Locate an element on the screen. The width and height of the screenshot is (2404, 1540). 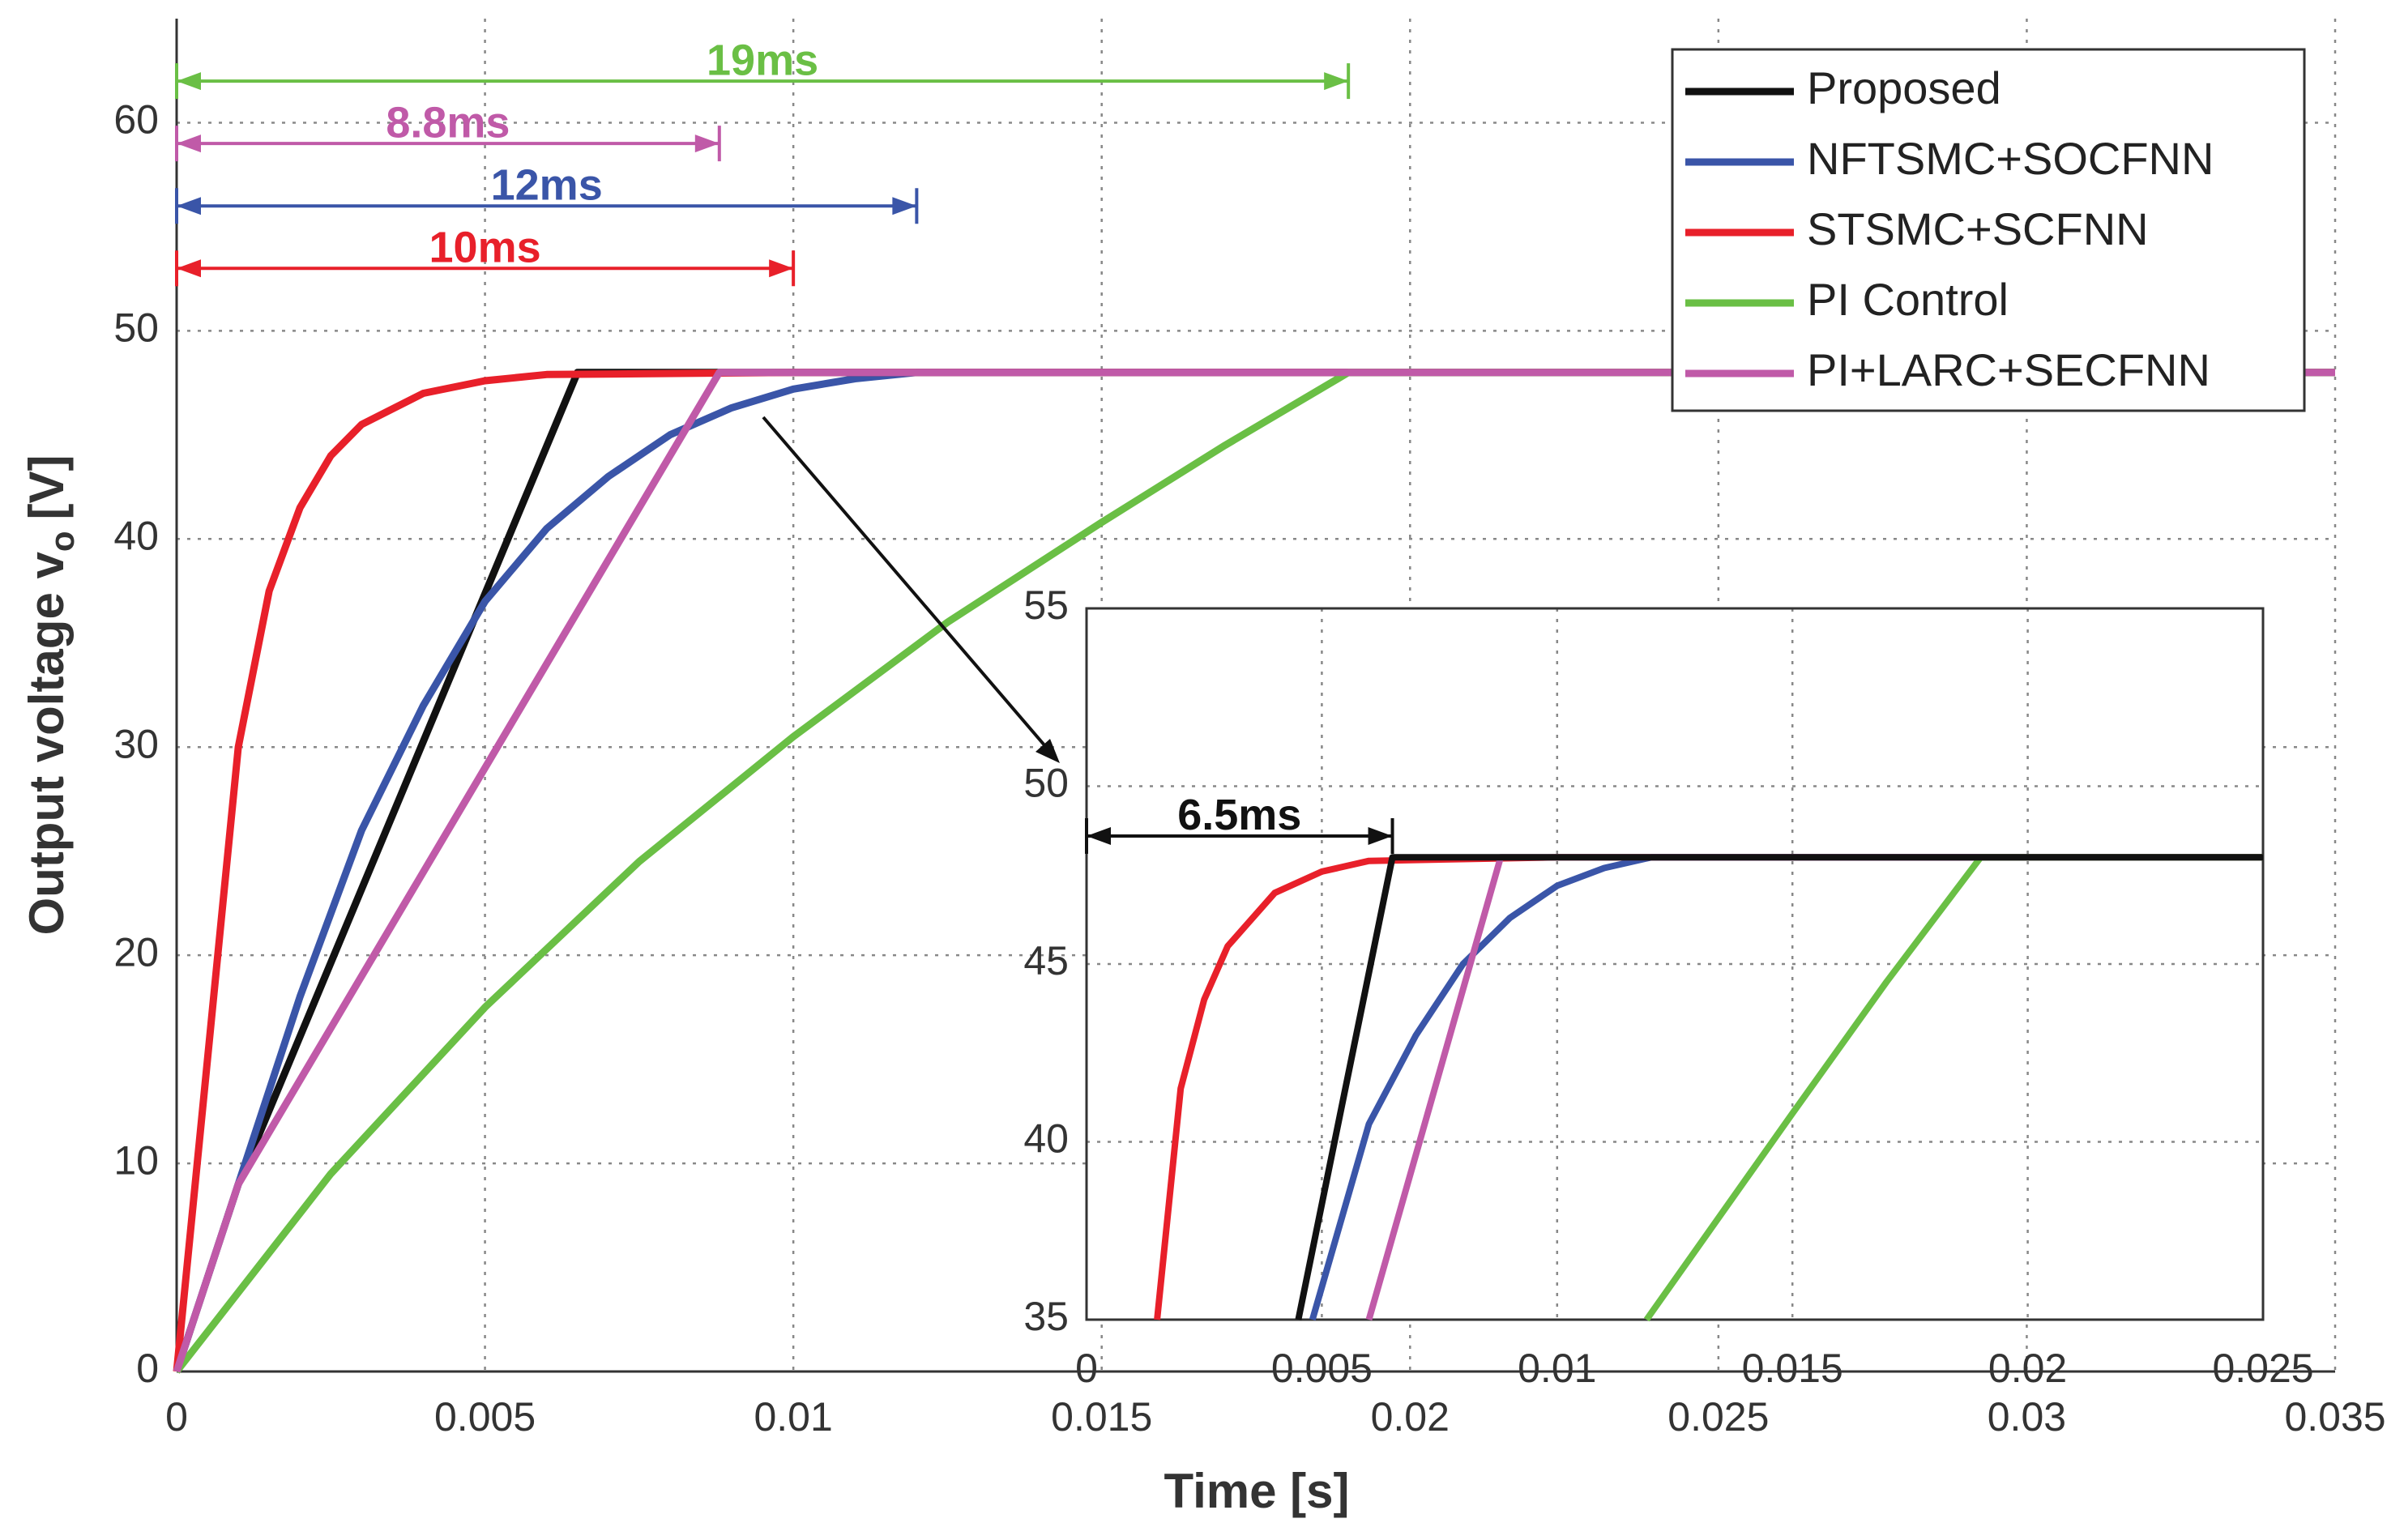
y-axis-label: Output voltage vo [V] is located at coordinates (50, 695).